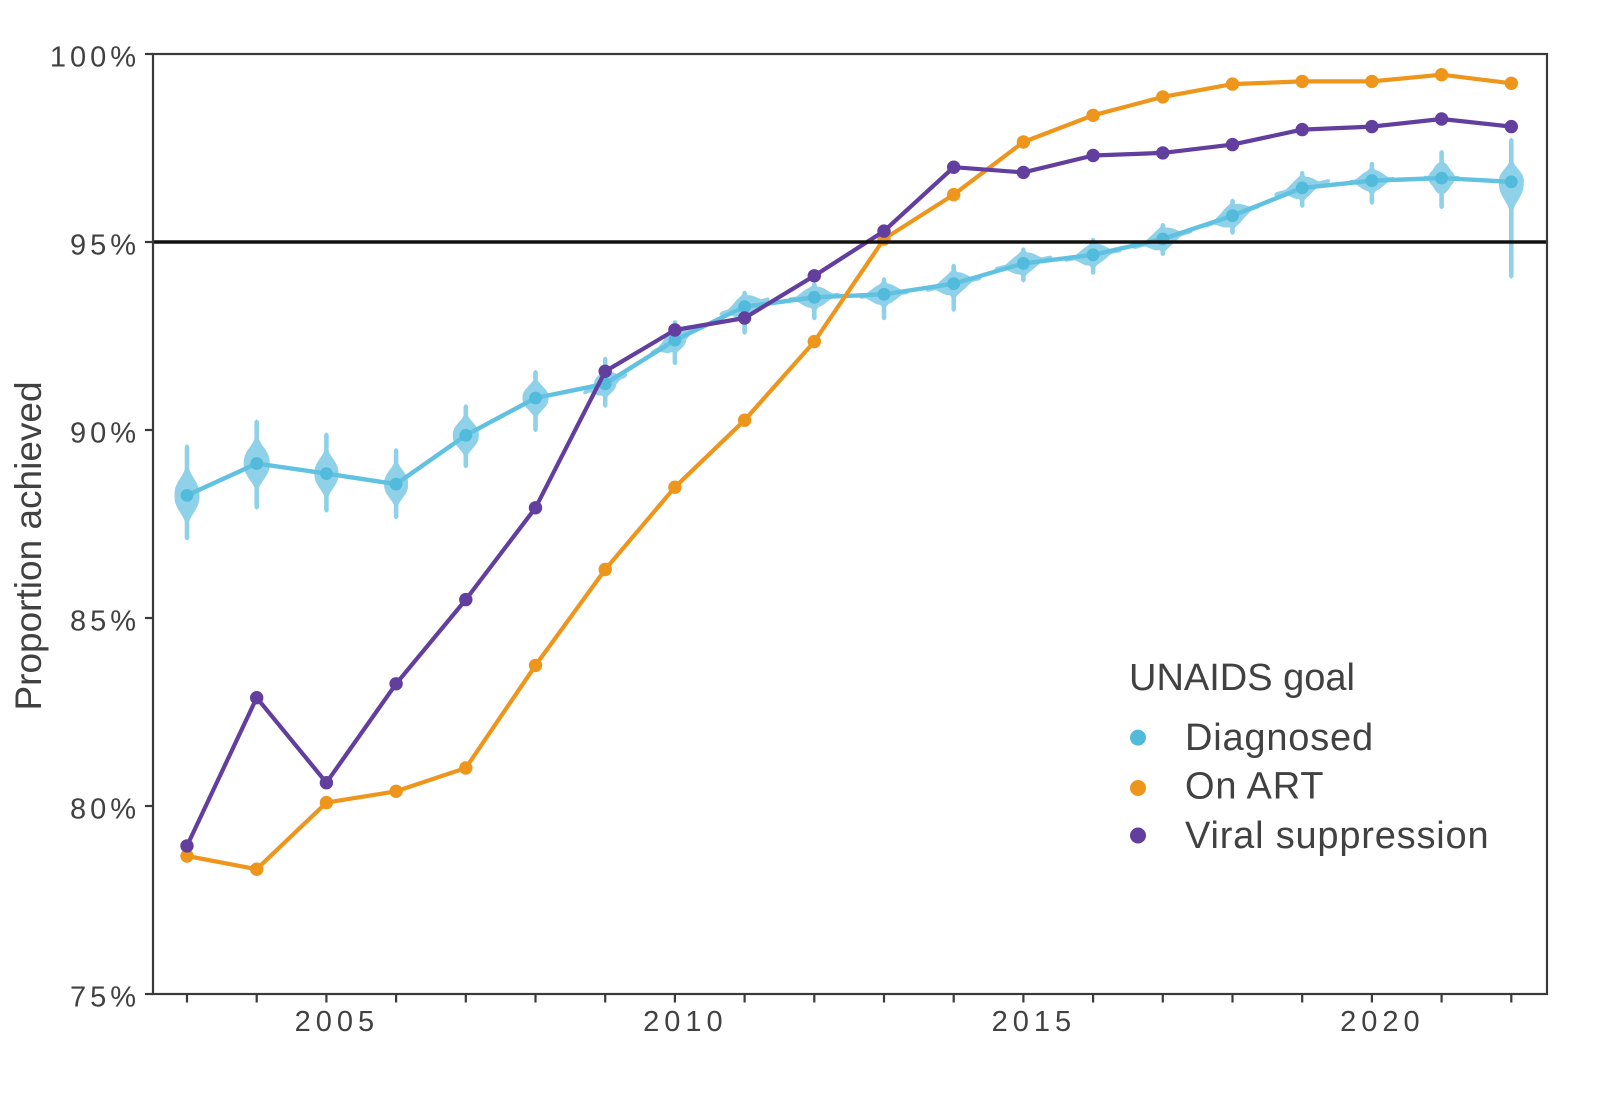 The height and width of the screenshot is (1094, 1600). What do you see at coordinates (1034, 1022) in the screenshot?
I see `svg-text: 2015` at bounding box center [1034, 1022].